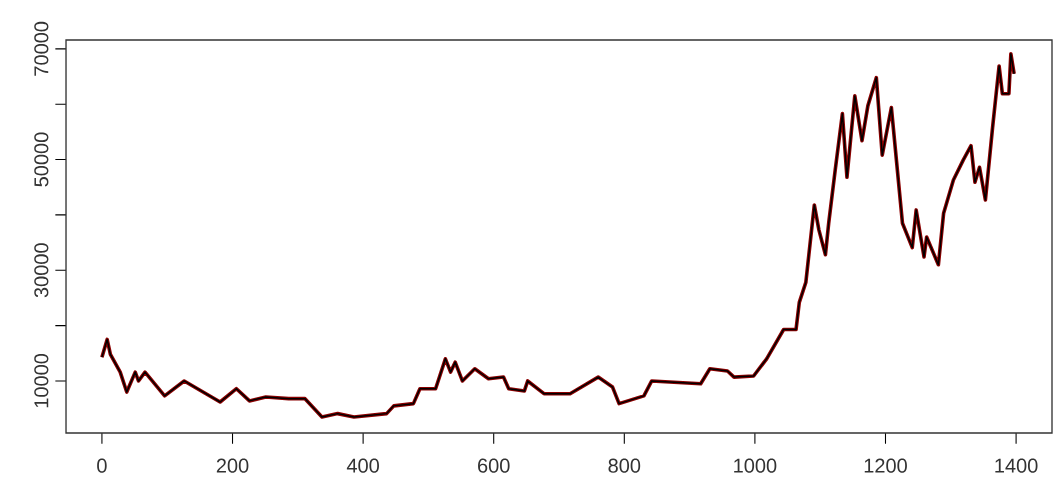 This screenshot has height=495, width=1063. I want to click on x-tick-label: 400, so click(362, 465).